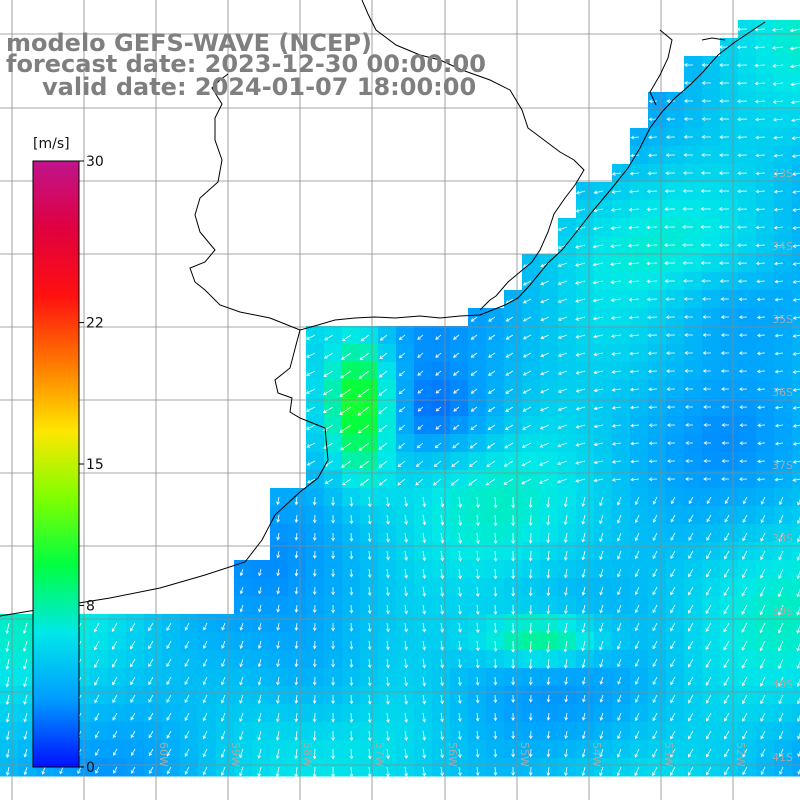 This screenshot has width=800, height=800. I want to click on colorbar-tick-label: 0, so click(90, 768).